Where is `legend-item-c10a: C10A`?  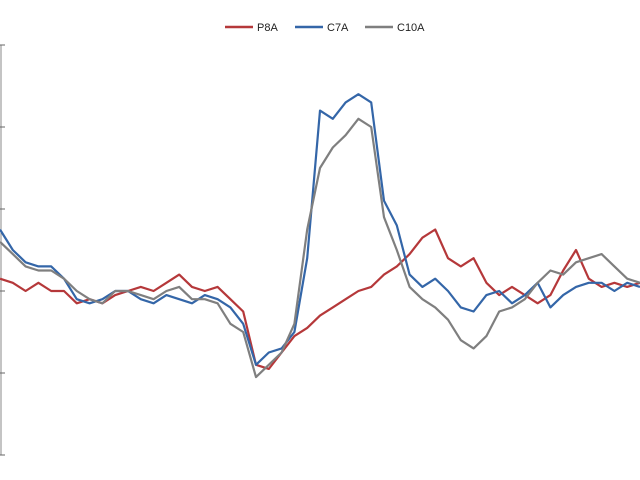 legend-item-c10a: C10A is located at coordinates (395, 28).